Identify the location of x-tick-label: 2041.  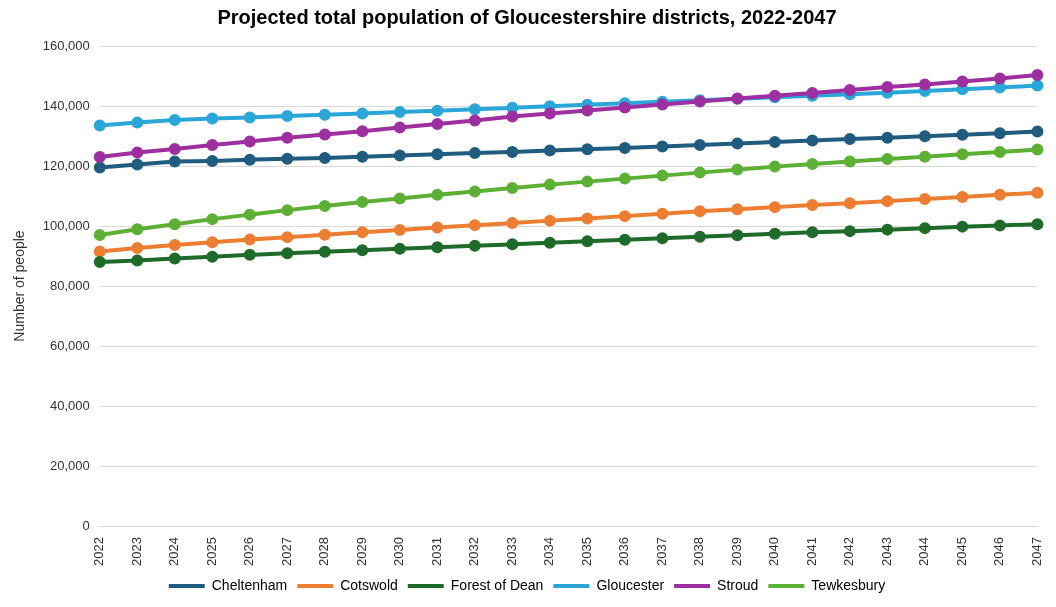
(811, 551).